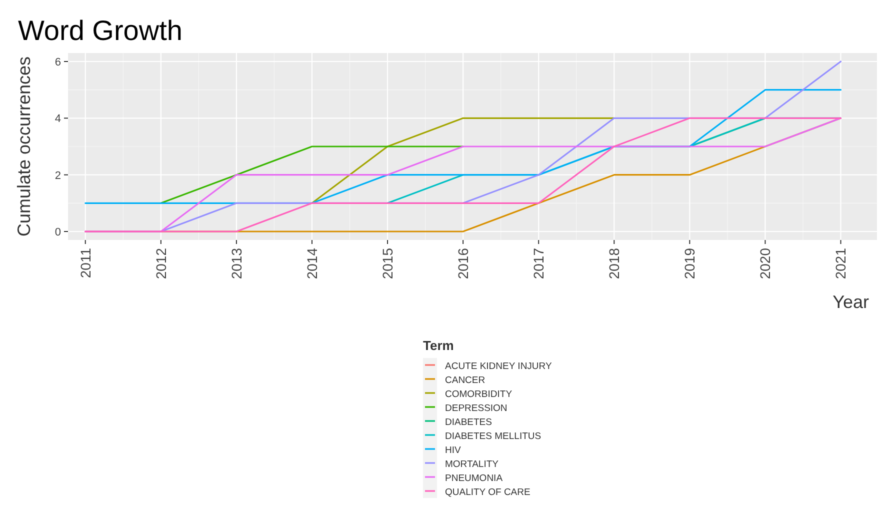  Describe the element at coordinates (388, 264) in the screenshot. I see `x-tick-label: 2015` at that location.